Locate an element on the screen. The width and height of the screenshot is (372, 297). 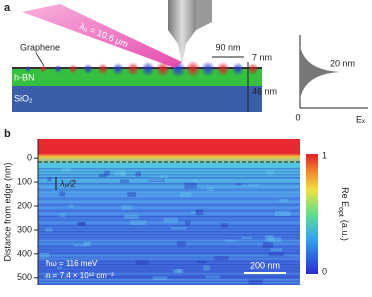
colorbar-label-sub: opt is located at coordinates (340, 212).